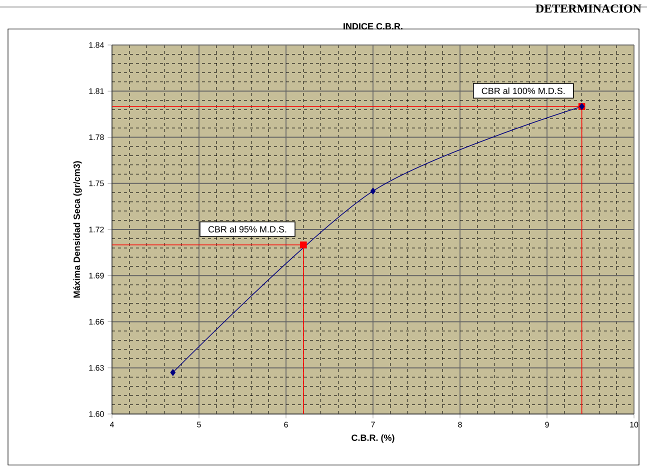 This screenshot has height=469, width=647. Describe the element at coordinates (77, 229) in the screenshot. I see `y-axis-title: Máxima Densidad Seca (gr/cm3)` at that location.